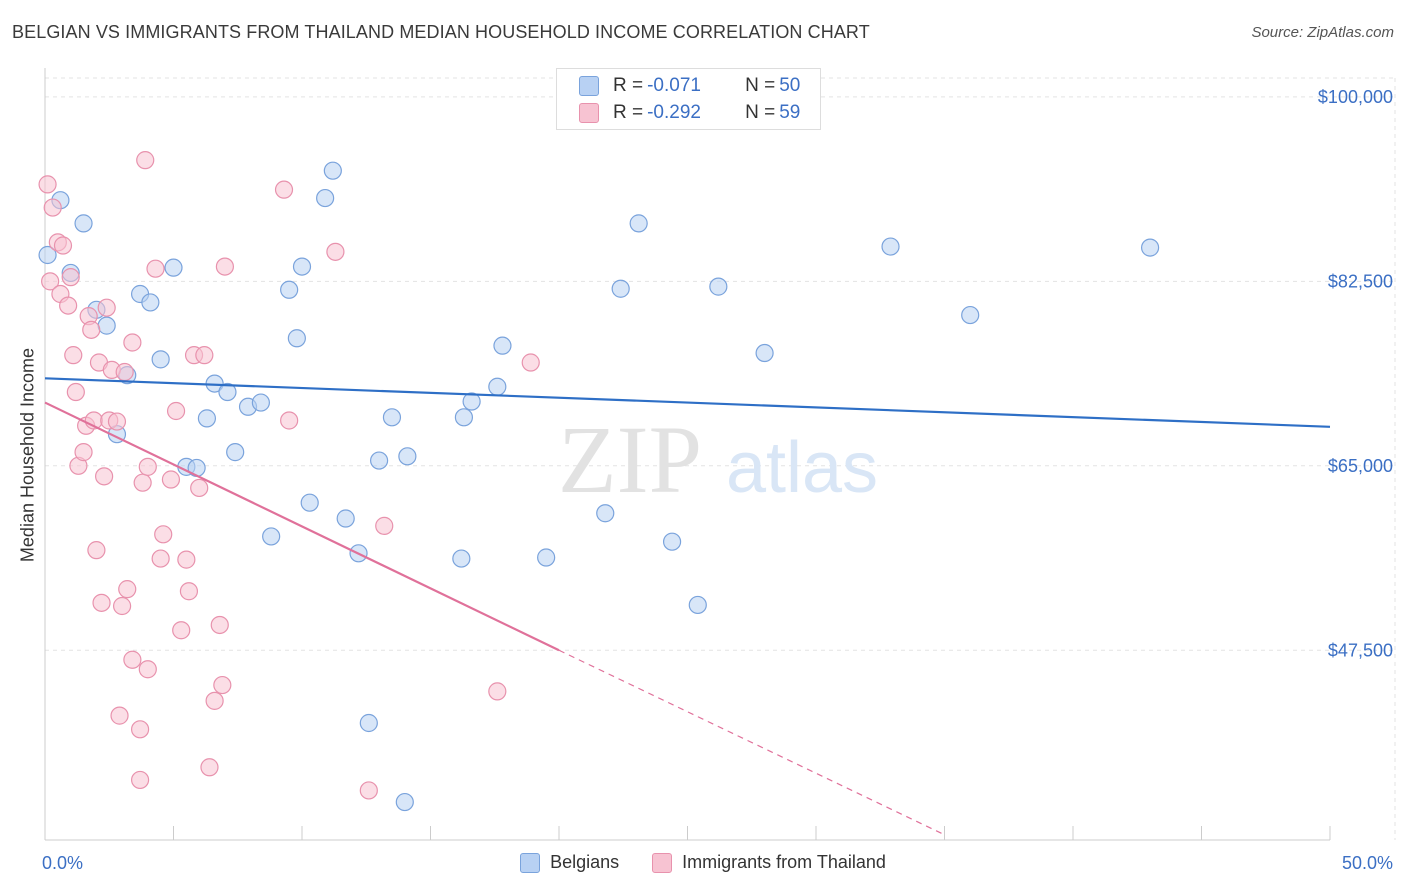 This screenshot has width=1406, height=892. Describe the element at coordinates (62, 863) in the screenshot. I see `x-tick-label: 0.0%` at that location.